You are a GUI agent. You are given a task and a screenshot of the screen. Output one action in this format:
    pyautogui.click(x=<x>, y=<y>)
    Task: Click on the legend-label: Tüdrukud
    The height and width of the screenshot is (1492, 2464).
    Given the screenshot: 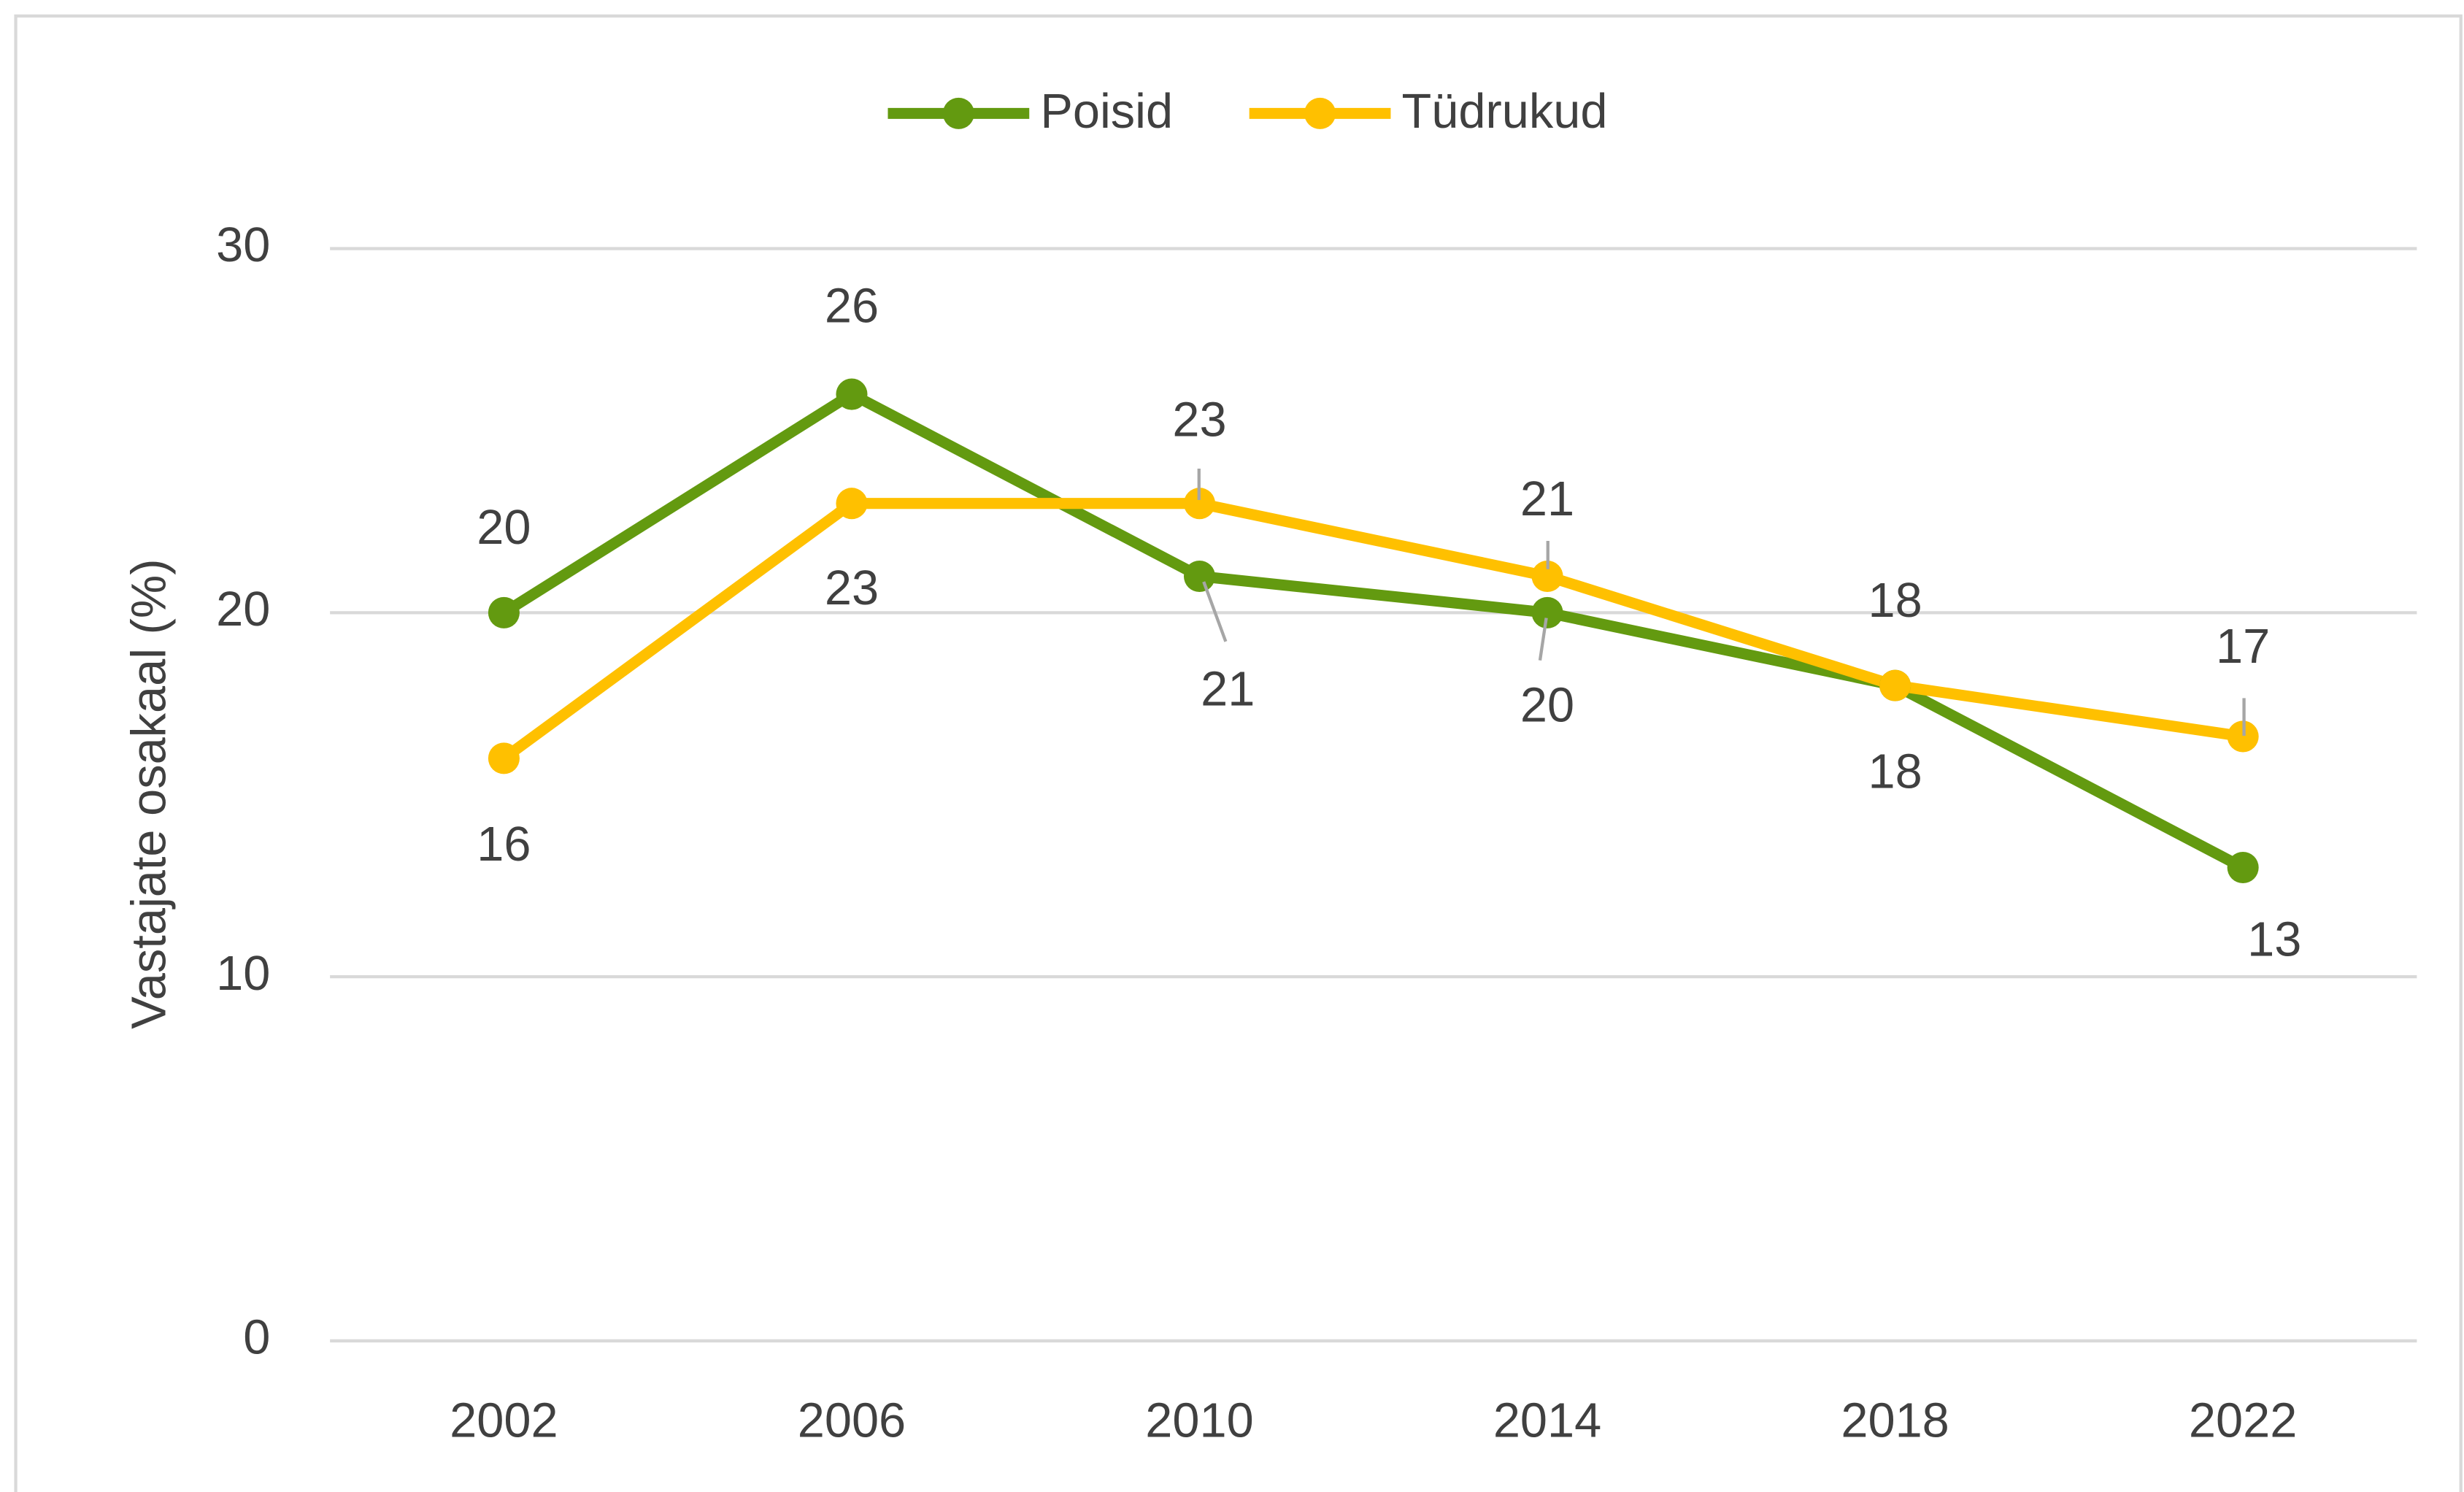 What is the action you would take?
    pyautogui.click(x=1505, y=112)
    